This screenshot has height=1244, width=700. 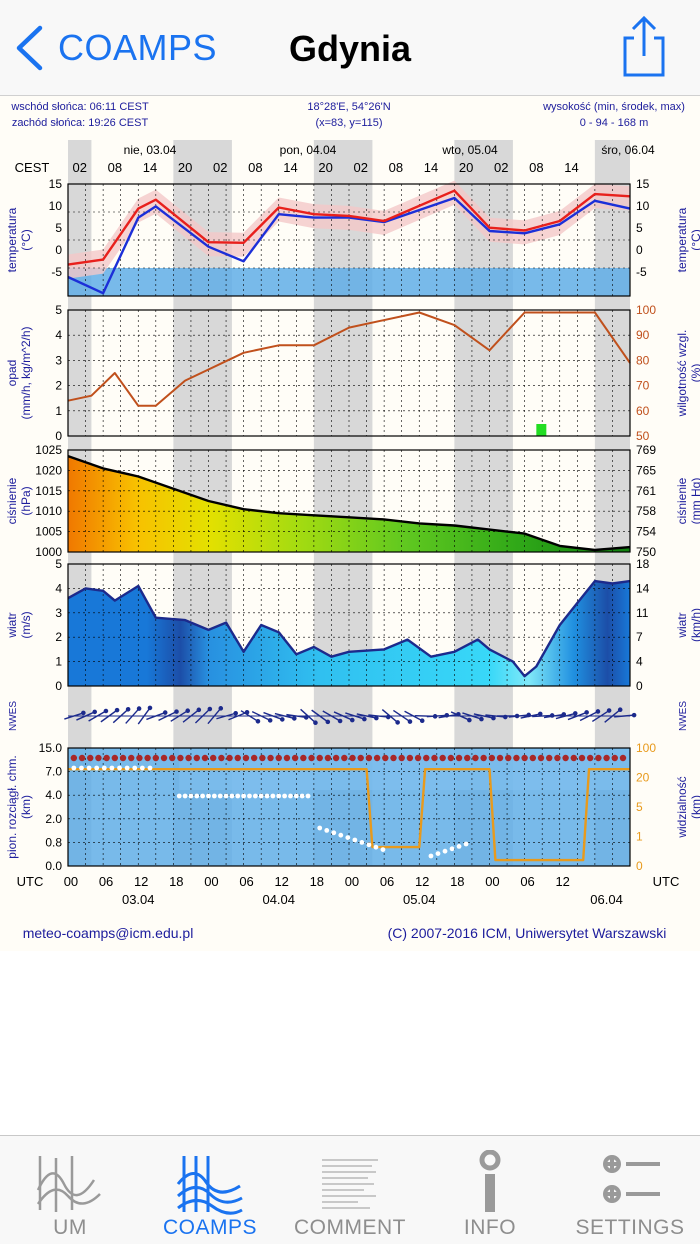 What do you see at coordinates (682, 625) in the screenshot?
I see `wind-right-label-line: wiatr` at bounding box center [682, 625].